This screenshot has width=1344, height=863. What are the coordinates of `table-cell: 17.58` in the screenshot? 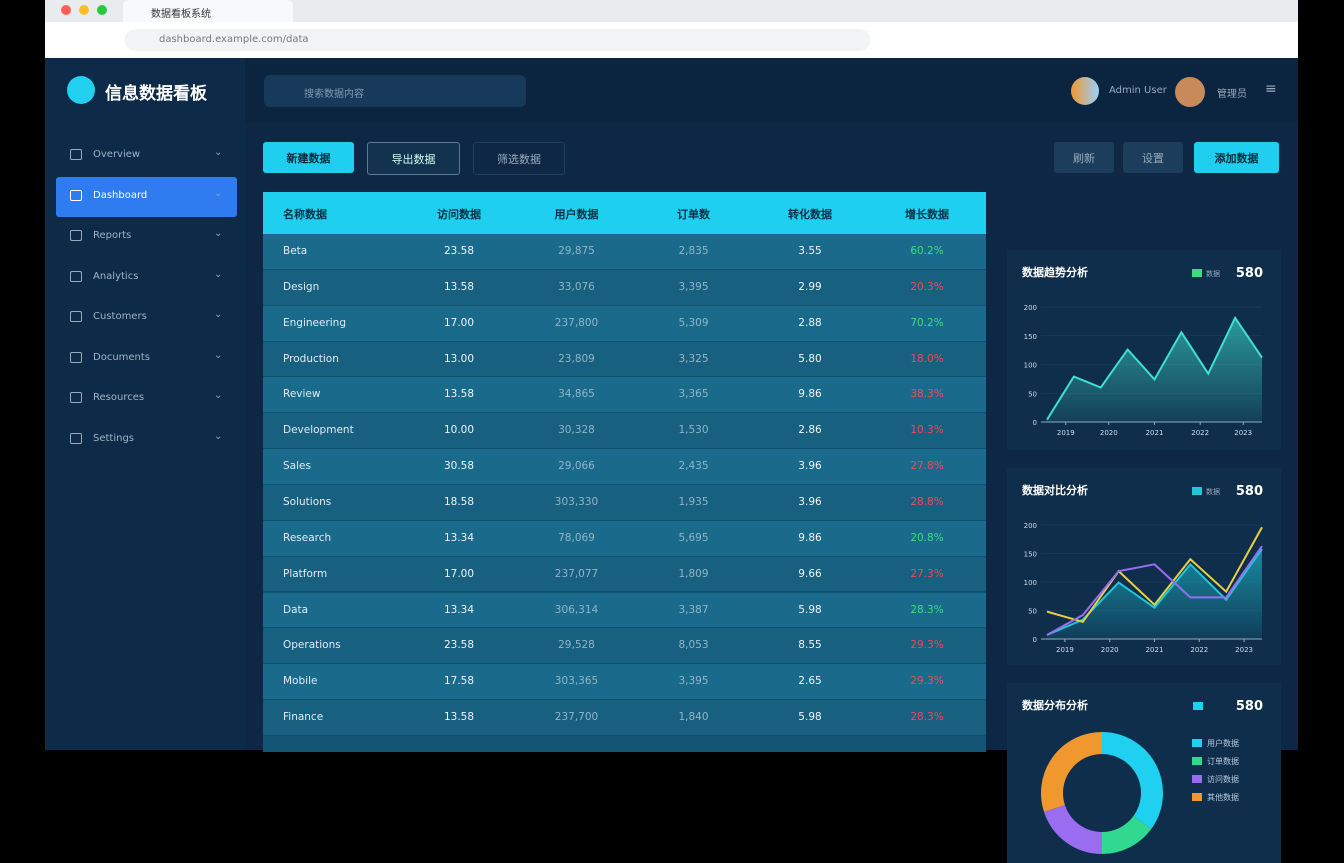 It's located at (459, 681).